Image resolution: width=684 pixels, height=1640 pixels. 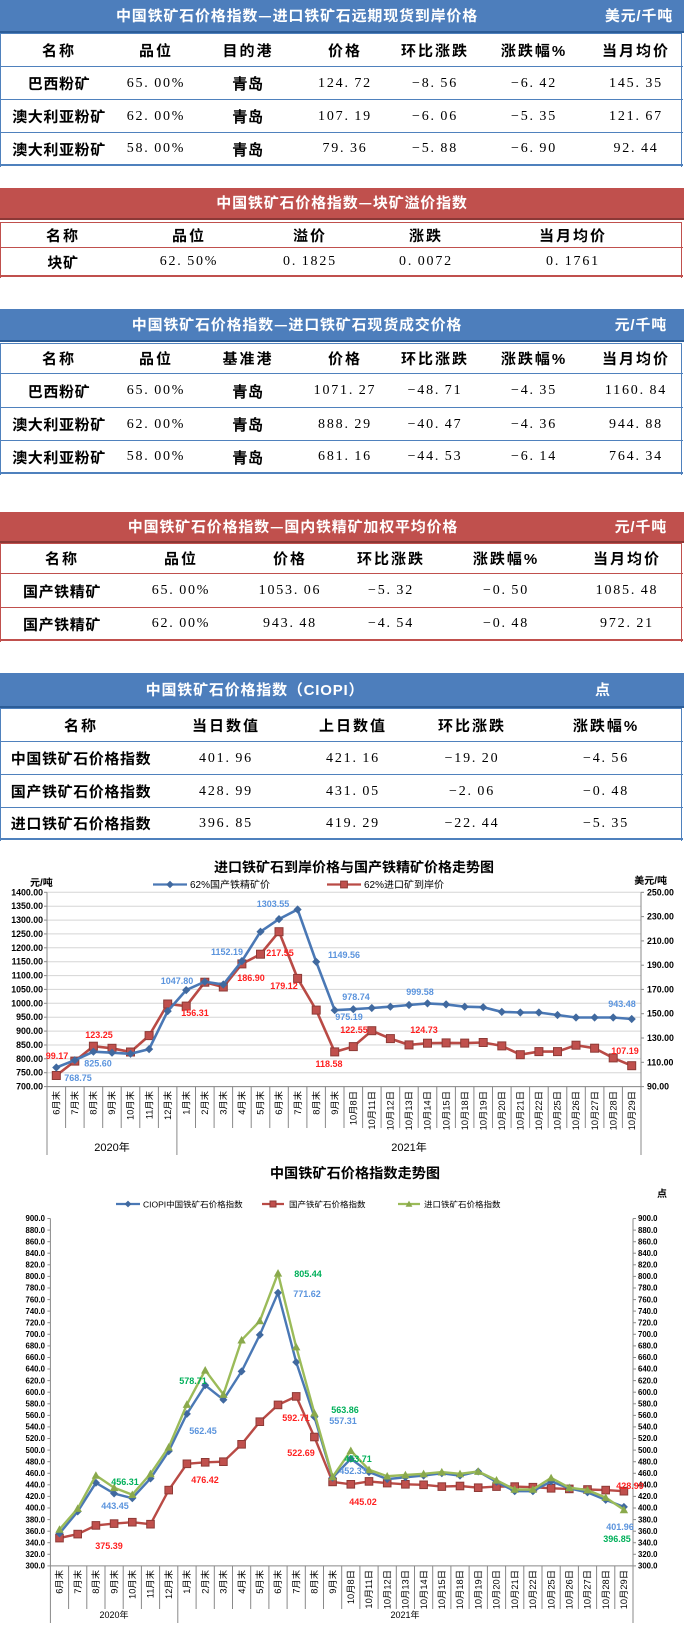 What do you see at coordinates (660, 917) in the screenshot?
I see `svg-text: 230.00` at bounding box center [660, 917].